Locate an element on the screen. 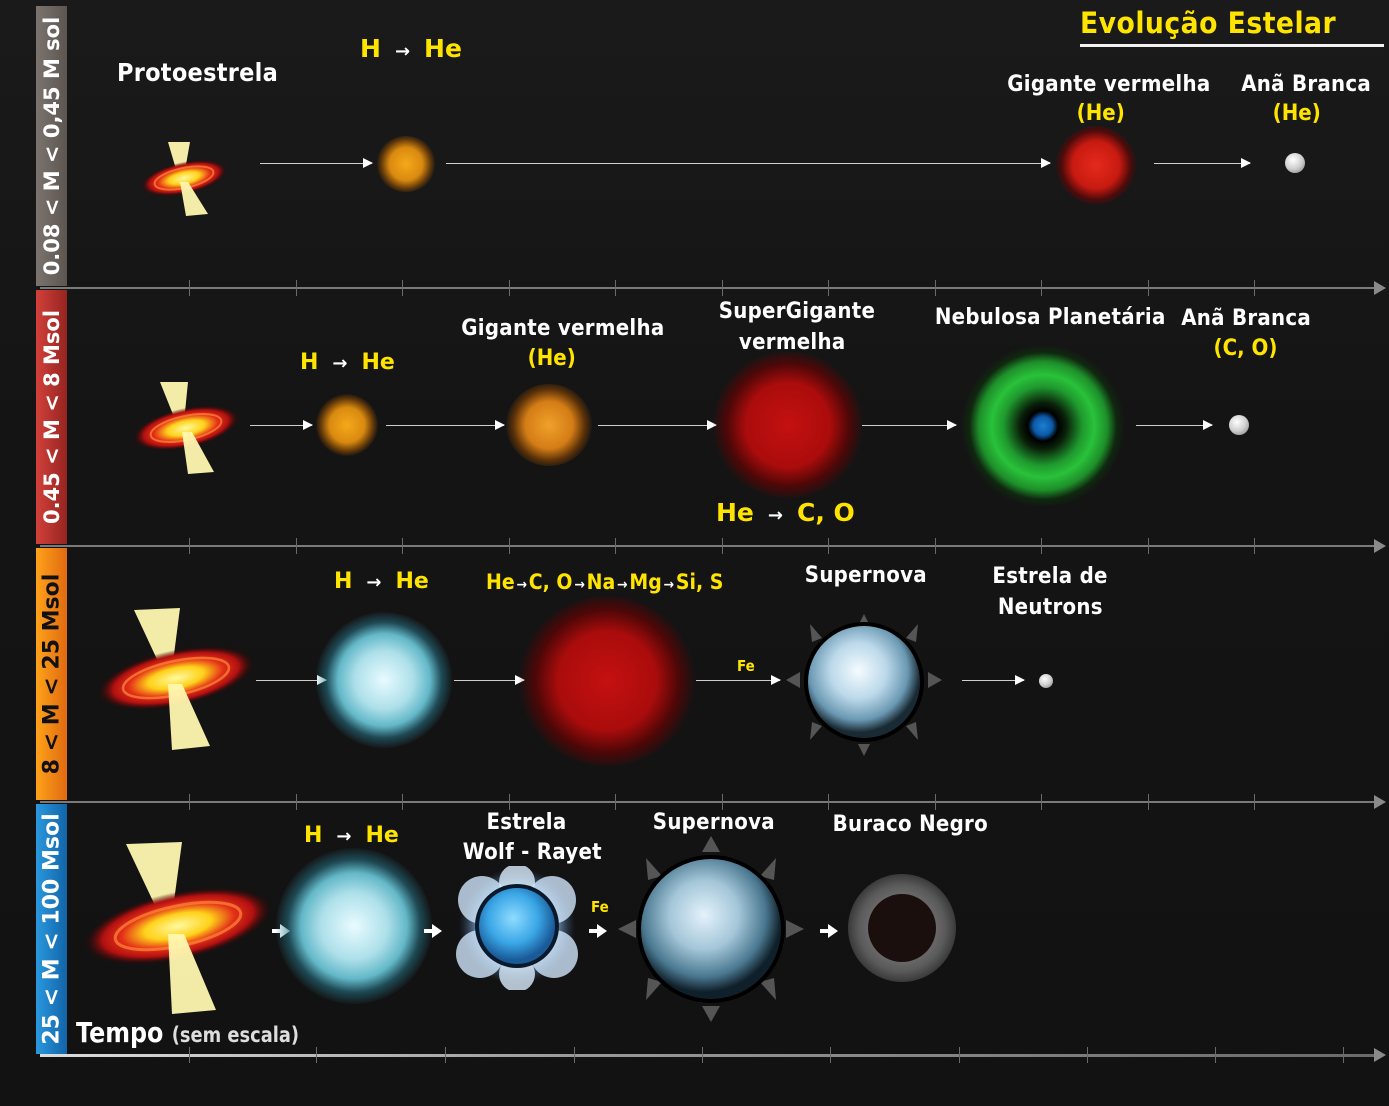 Image resolution: width=1389 pixels, height=1106 pixels. stage-label-black-hole: Buraco Negro is located at coordinates (910, 824).